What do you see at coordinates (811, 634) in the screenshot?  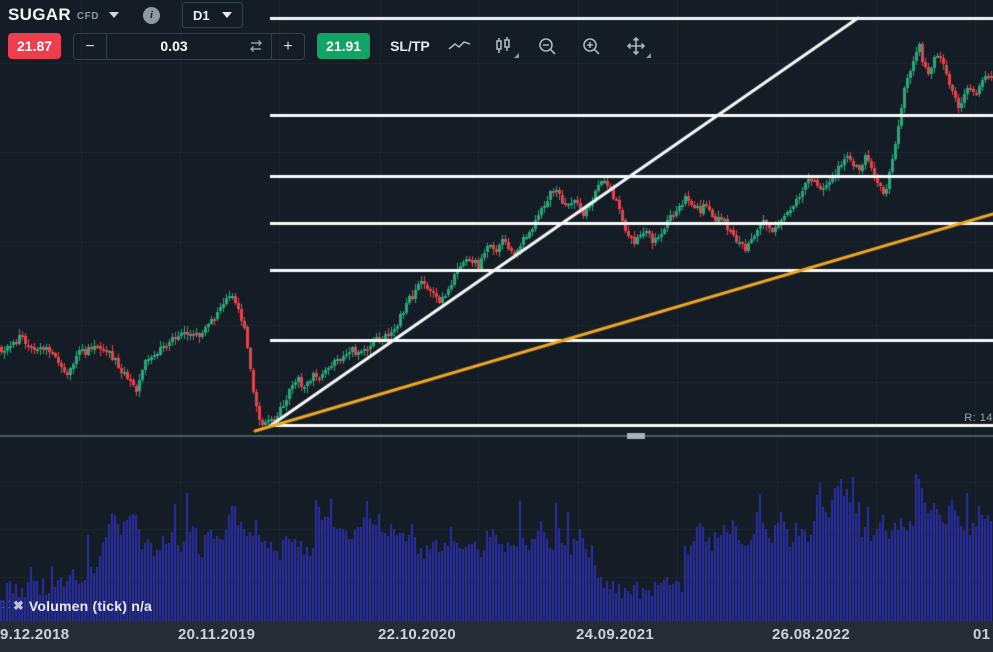 I see `x-axis-label: 26.08.2022` at bounding box center [811, 634].